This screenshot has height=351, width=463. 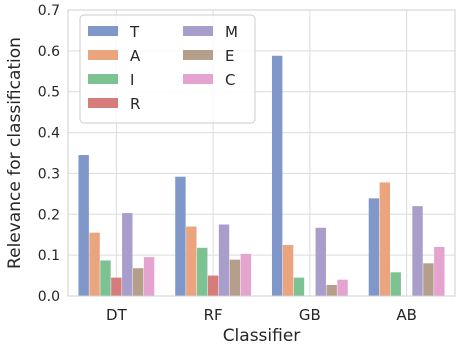 What do you see at coordinates (83, 225) in the screenshot?
I see `bar-T-DT` at bounding box center [83, 225].